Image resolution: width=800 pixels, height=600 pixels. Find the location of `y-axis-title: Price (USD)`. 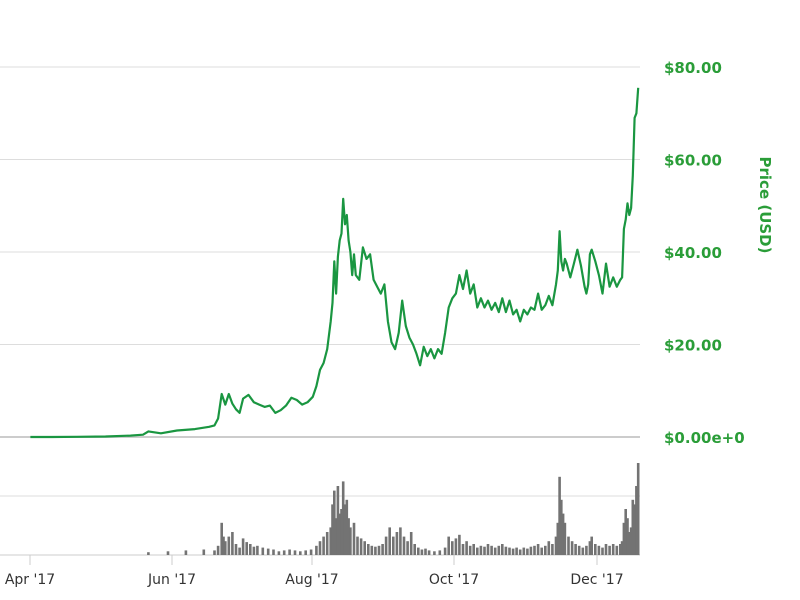

y-axis-title: Price (USD) is located at coordinates (765, 205).